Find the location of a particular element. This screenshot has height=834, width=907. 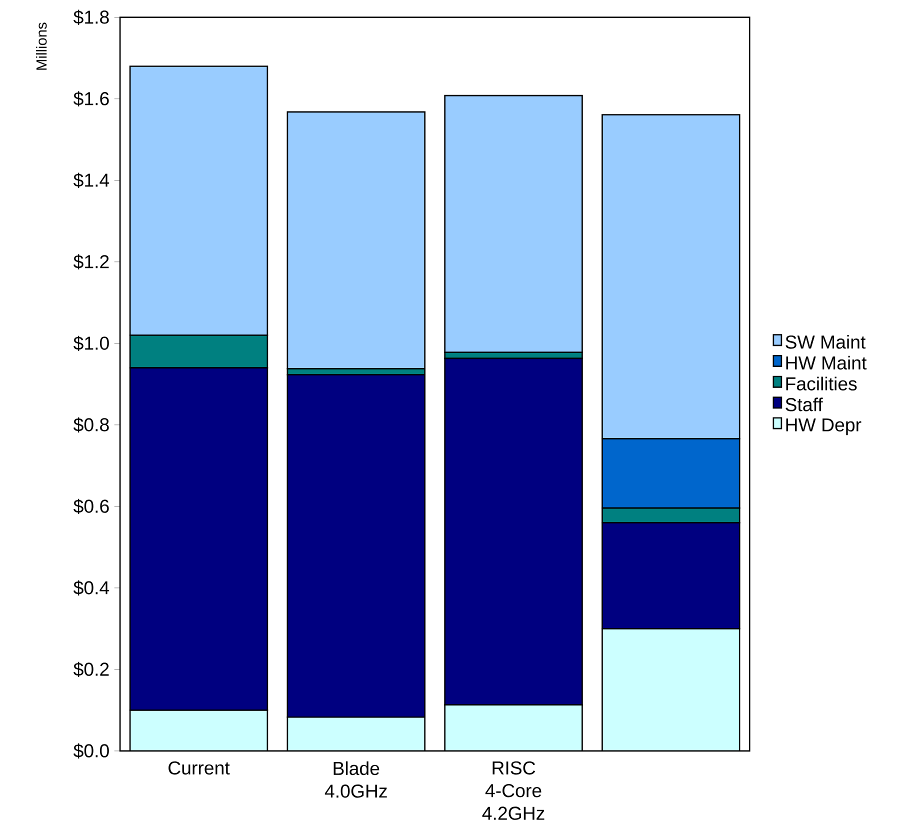

legend-label: HW Depr is located at coordinates (824, 427).